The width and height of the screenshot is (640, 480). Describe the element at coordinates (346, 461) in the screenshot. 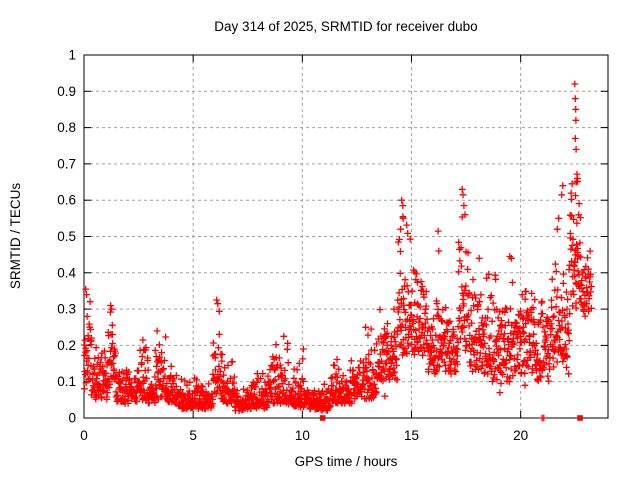

I see `x-axis-label: GPS time / hours` at that location.